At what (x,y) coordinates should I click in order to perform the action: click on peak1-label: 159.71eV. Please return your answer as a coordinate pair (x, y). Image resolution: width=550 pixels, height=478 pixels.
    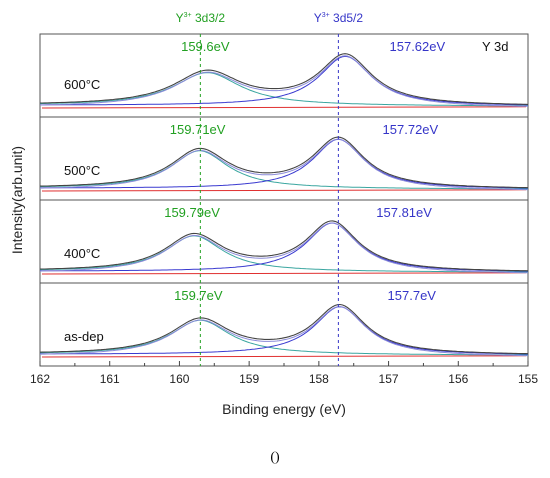
    Looking at the image, I should click on (198, 129).